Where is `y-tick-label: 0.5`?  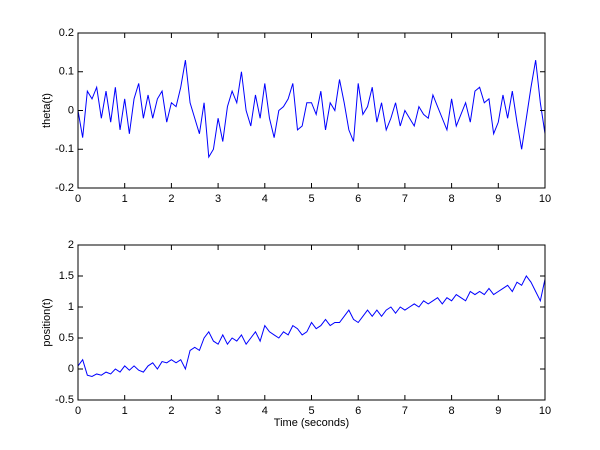 y-tick-label: 0.5 is located at coordinates (66, 338).